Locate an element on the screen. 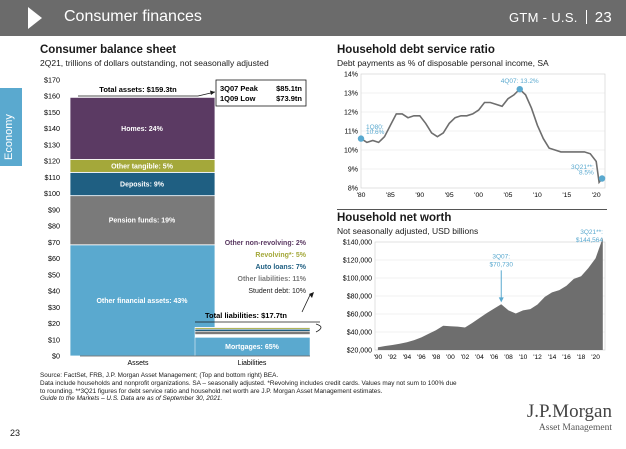  dsr-x-tick: '80 is located at coordinates (361, 195).